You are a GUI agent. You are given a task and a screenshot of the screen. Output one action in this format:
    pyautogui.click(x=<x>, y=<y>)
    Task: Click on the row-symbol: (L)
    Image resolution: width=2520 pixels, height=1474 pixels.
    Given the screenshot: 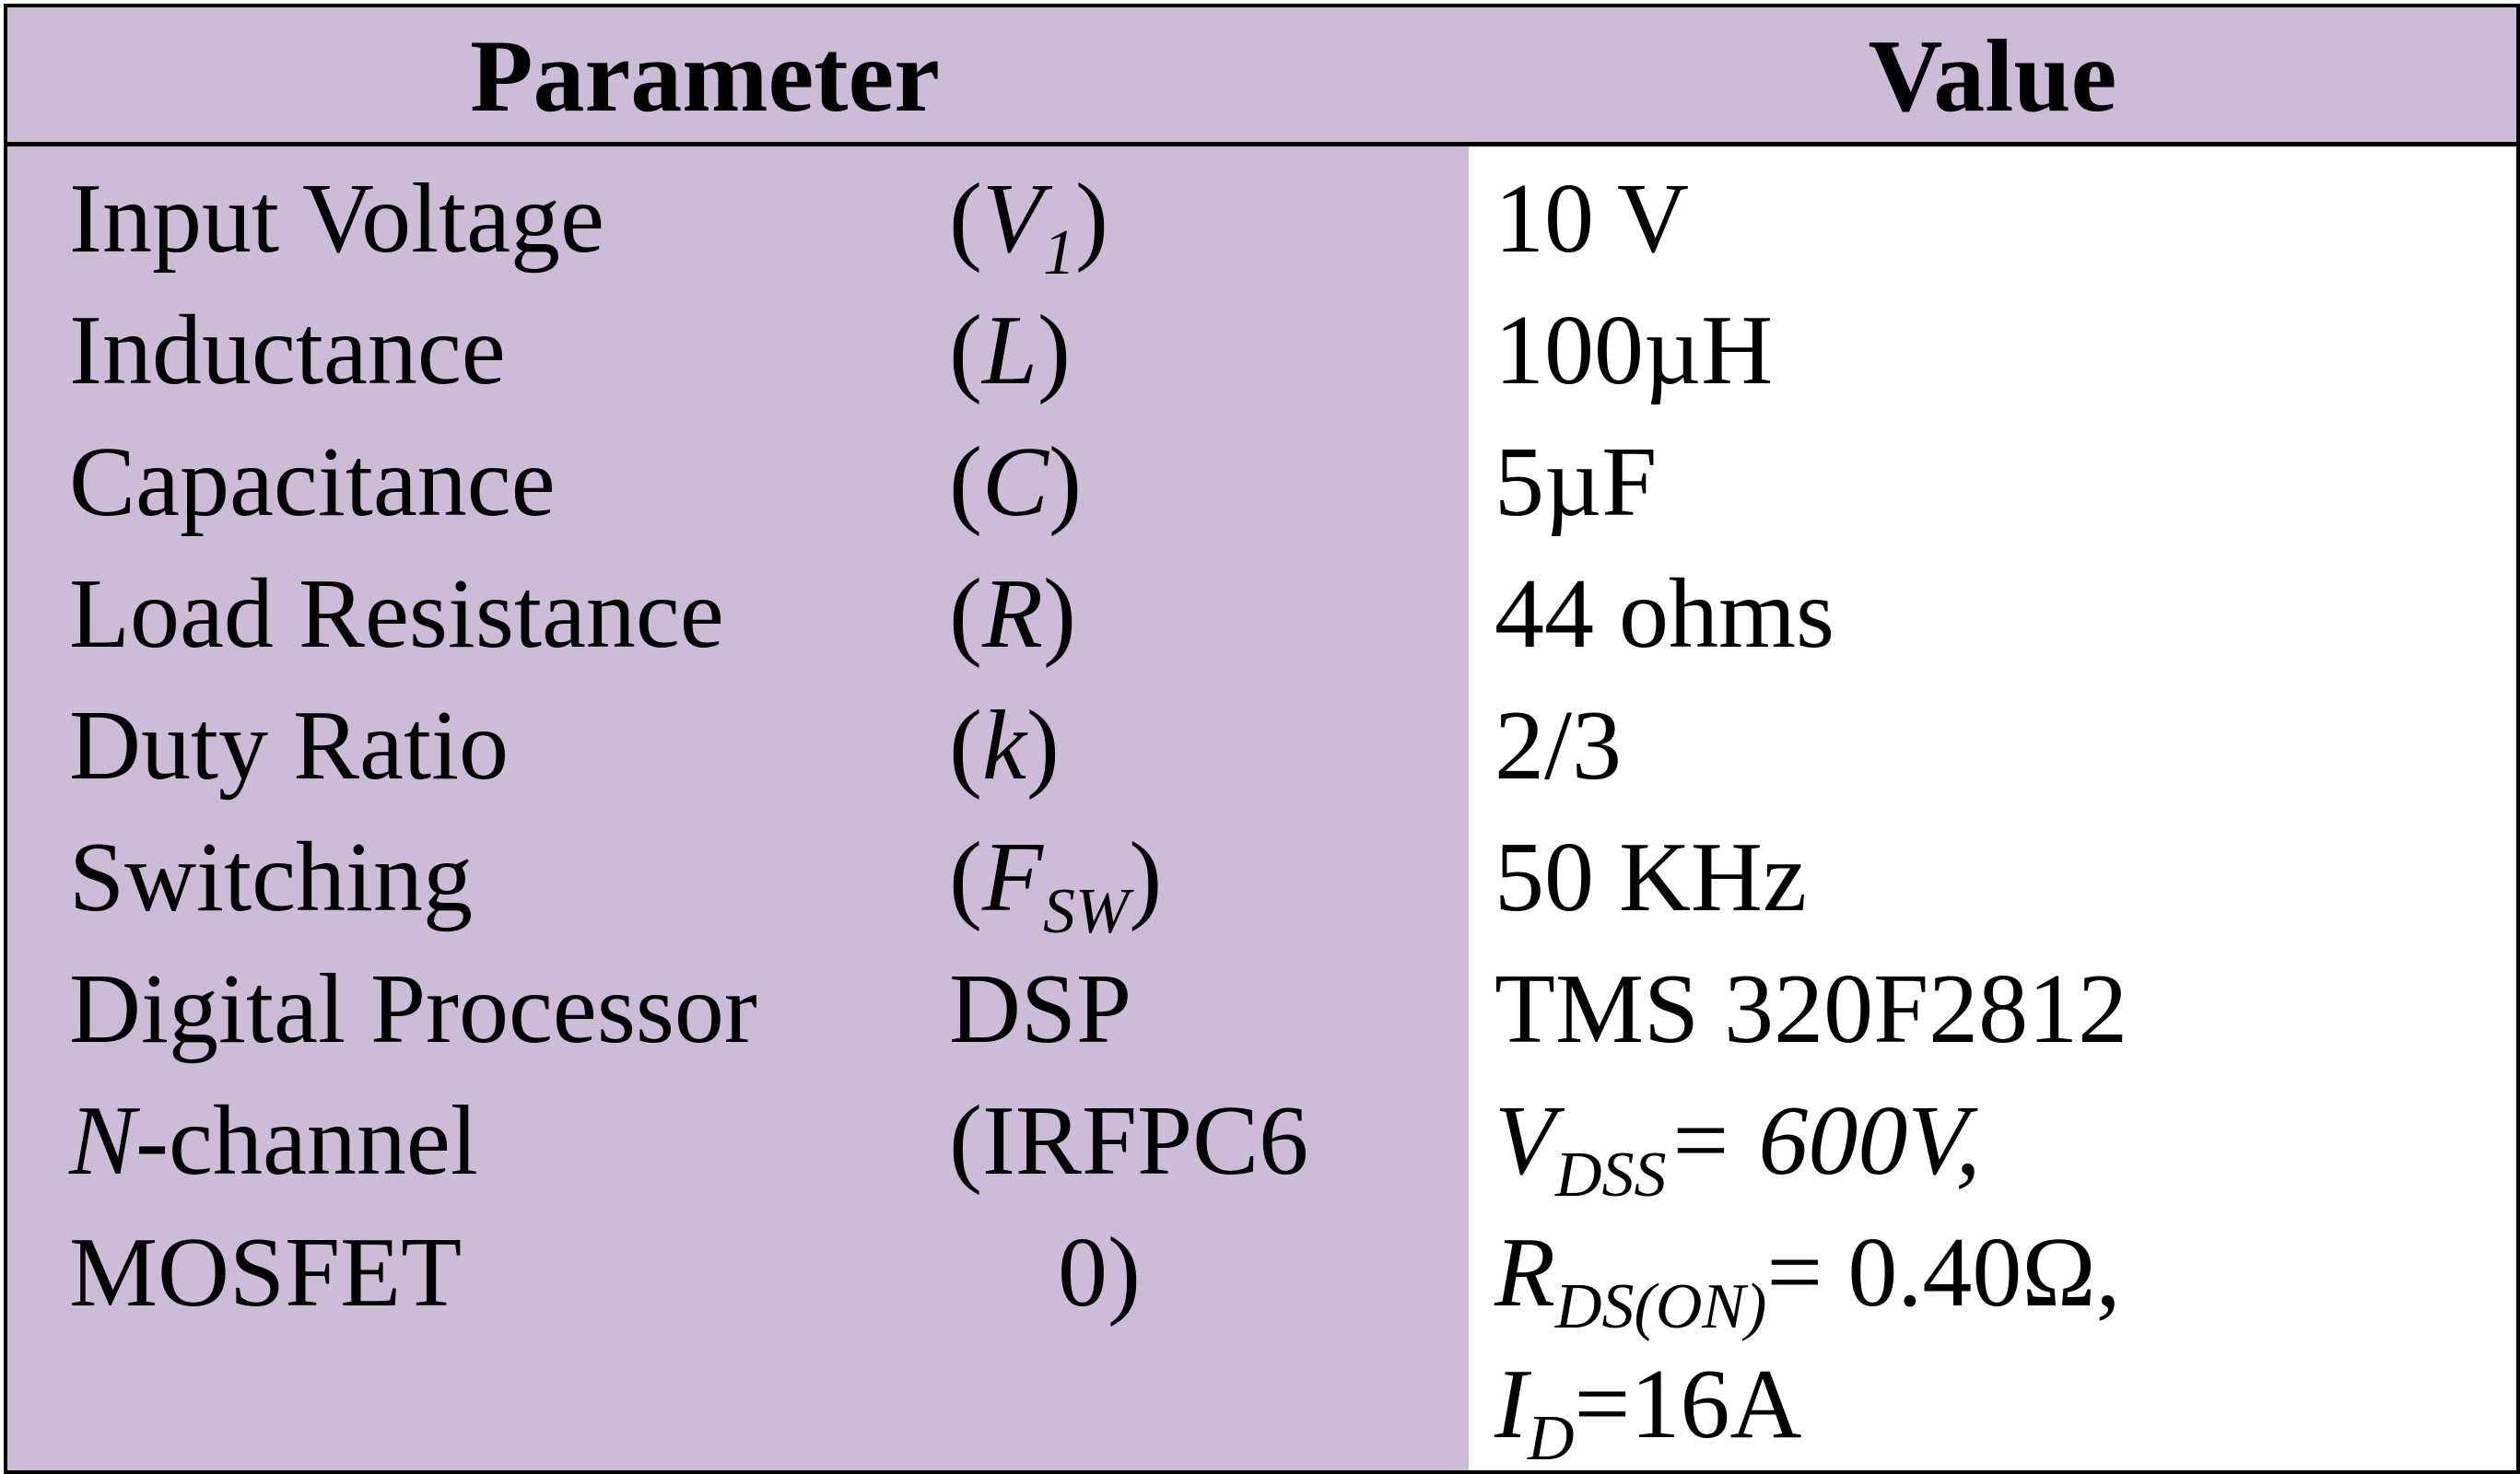 What is the action you would take?
    pyautogui.click(x=1010, y=350)
    